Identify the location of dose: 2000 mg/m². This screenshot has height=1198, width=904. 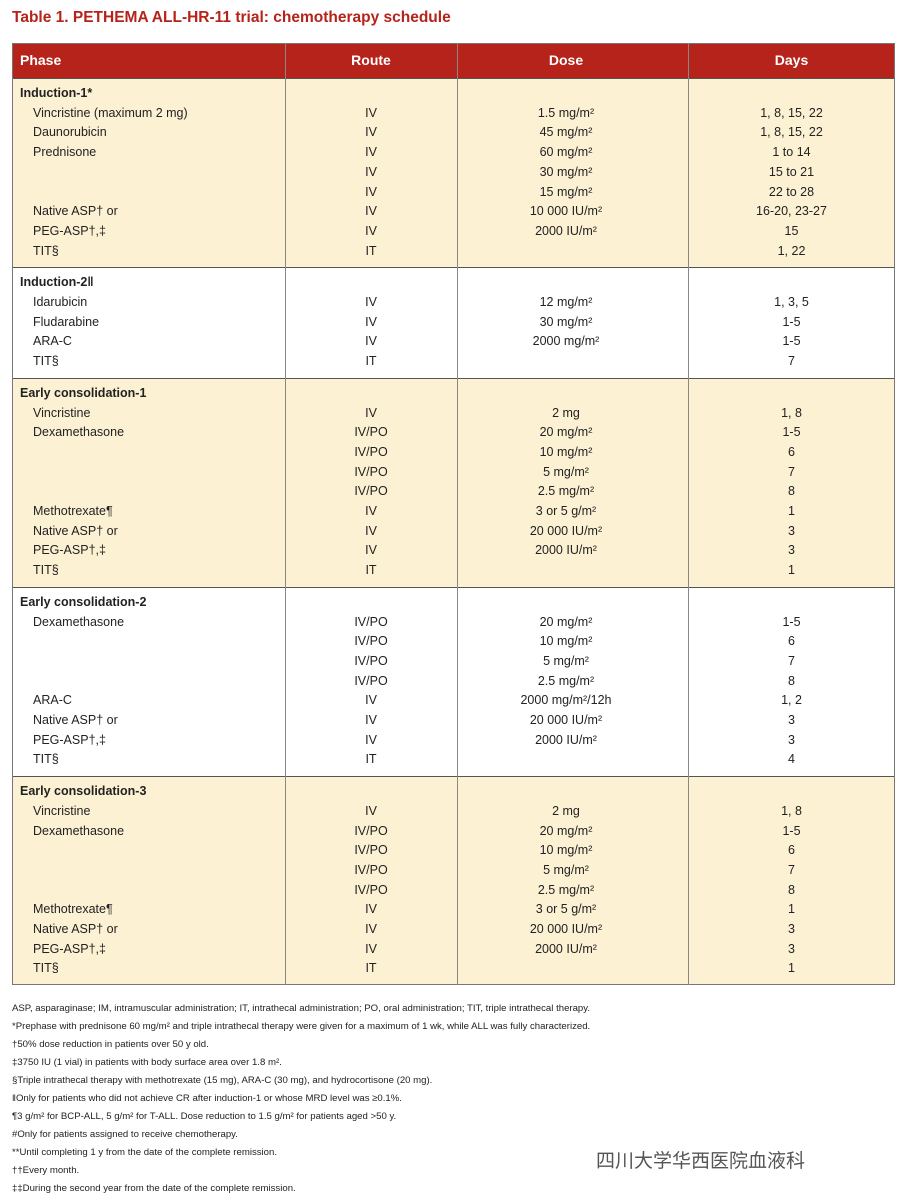
(566, 341).